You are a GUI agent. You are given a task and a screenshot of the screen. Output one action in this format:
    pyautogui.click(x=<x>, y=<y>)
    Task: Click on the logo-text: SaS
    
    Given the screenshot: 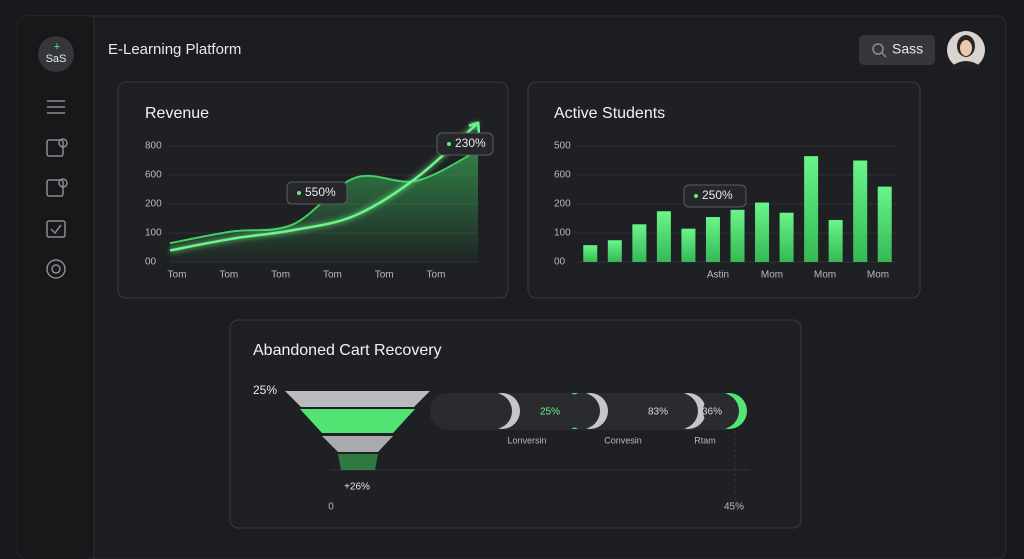 What is the action you would take?
    pyautogui.click(x=56, y=59)
    